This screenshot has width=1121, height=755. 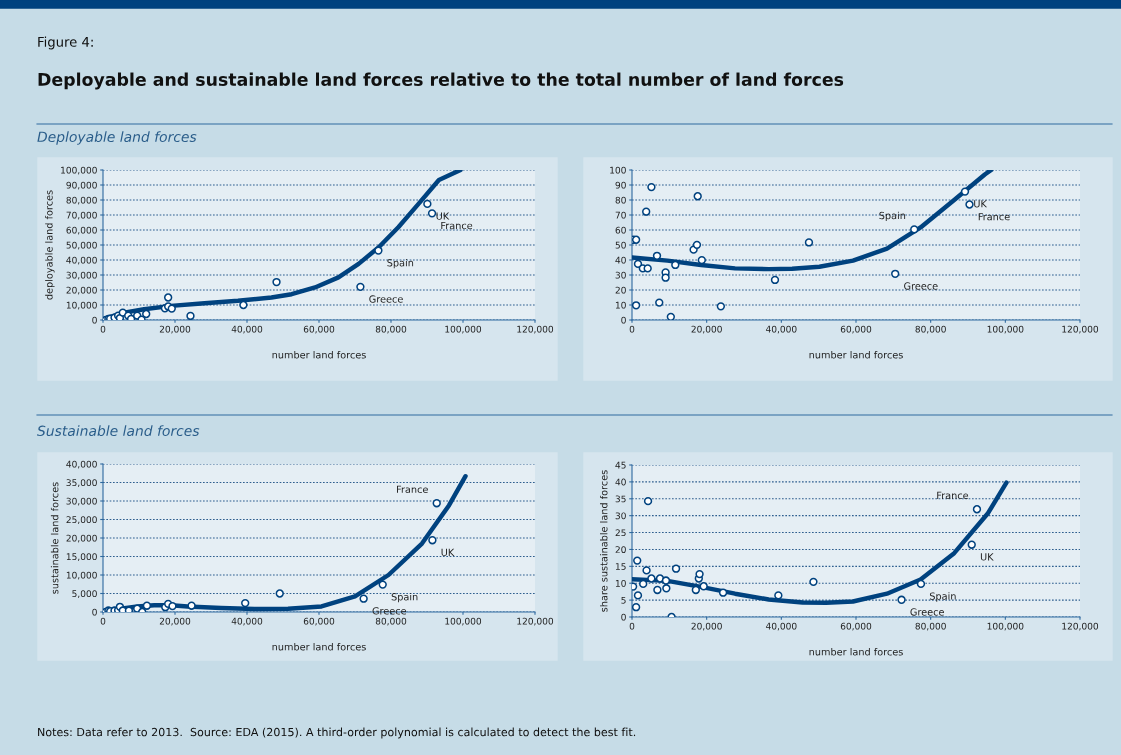 What do you see at coordinates (65, 43) in the screenshot?
I see `caption: Figure 4:` at bounding box center [65, 43].